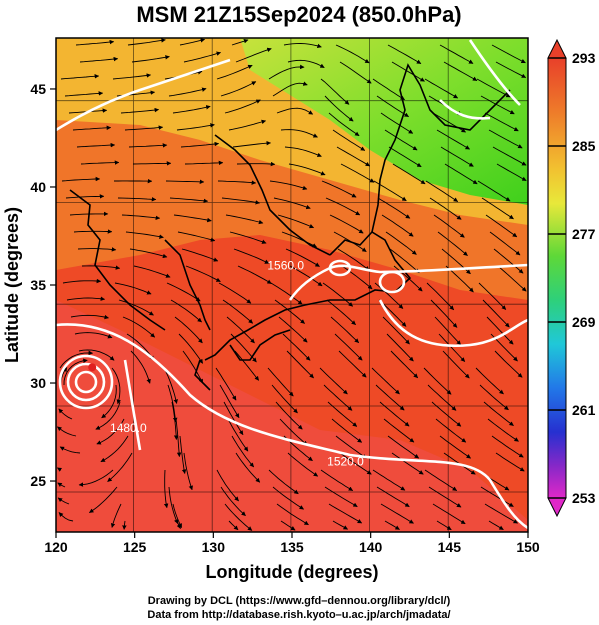 The image size is (599, 625). What do you see at coordinates (38, 383) in the screenshot?
I see `y-tick-label: 30` at bounding box center [38, 383].